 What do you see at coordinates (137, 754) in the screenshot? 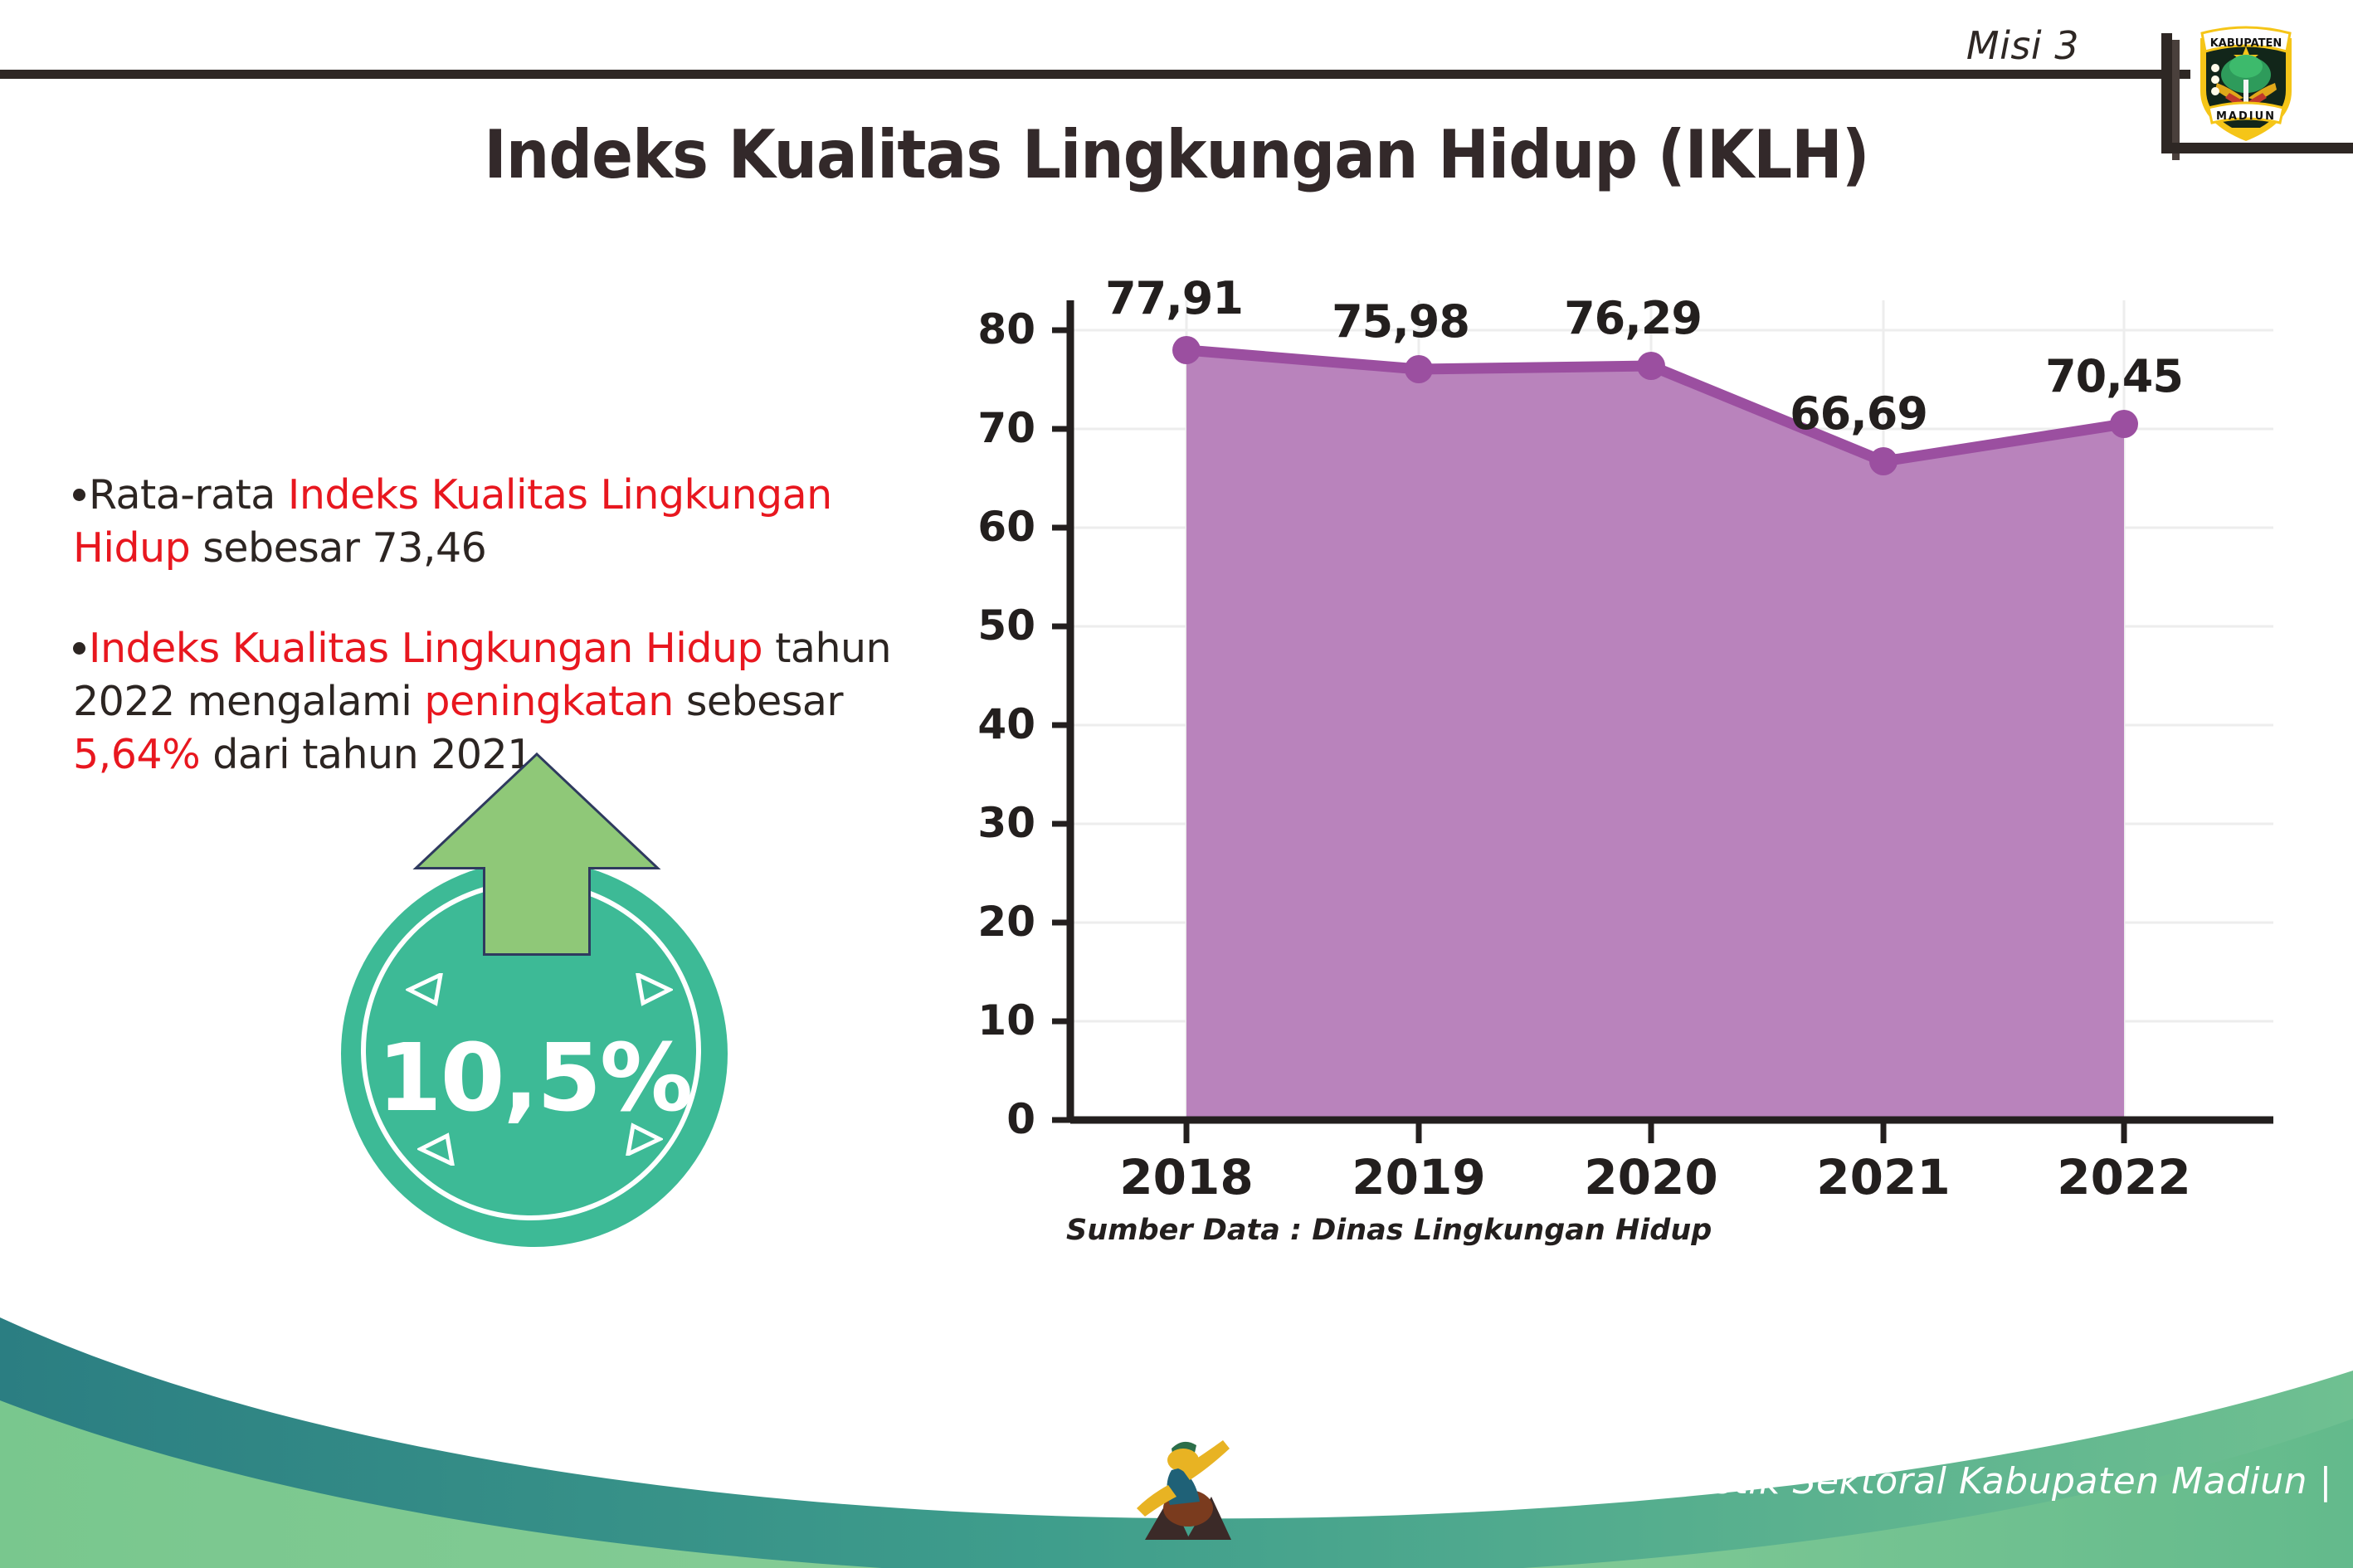
I see `bullet-2-seg-4: 5,64%` at bounding box center [137, 754].